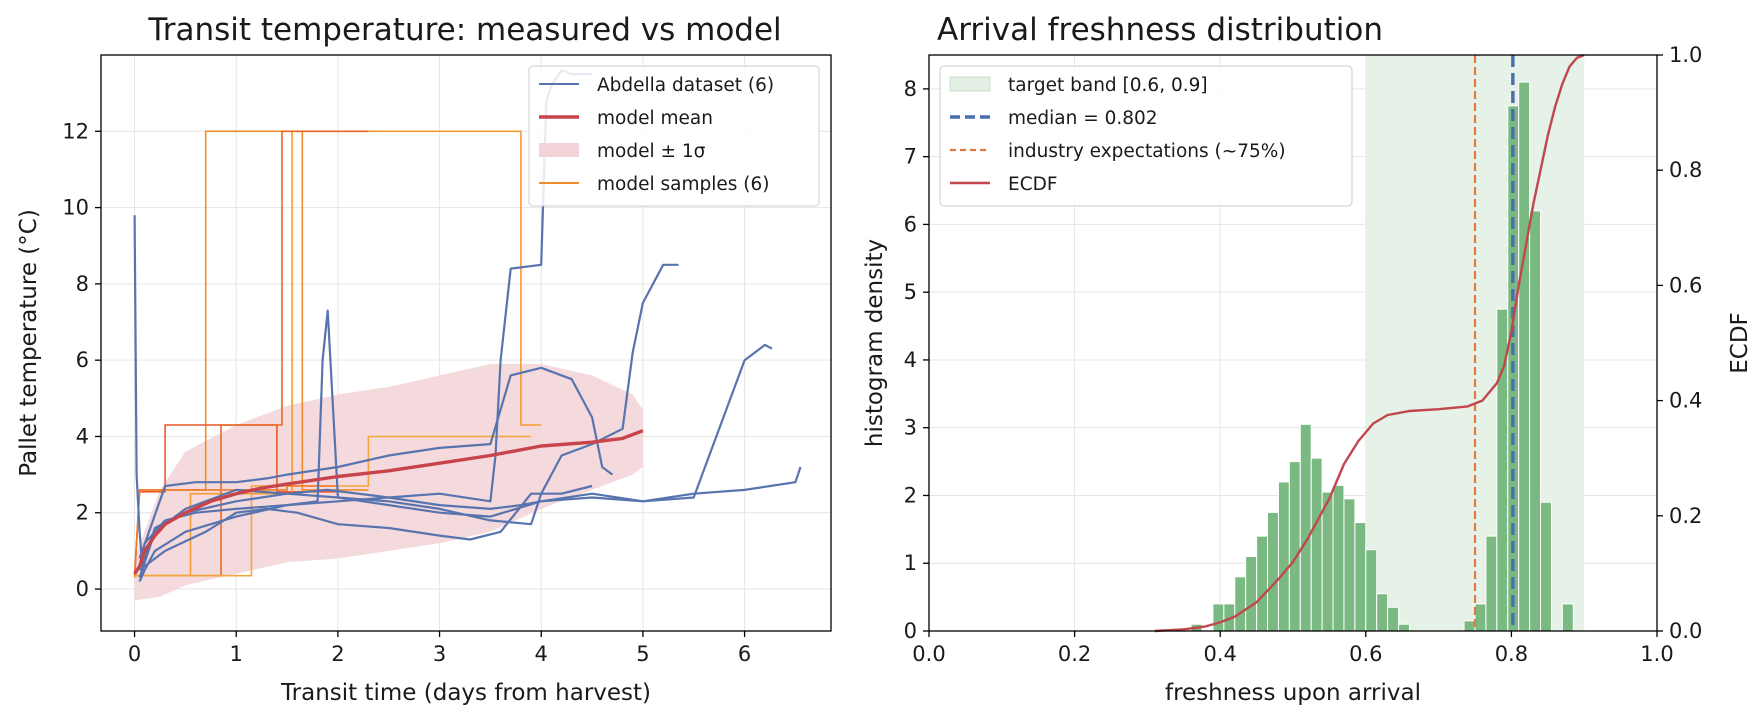 The image size is (1761, 722). What do you see at coordinates (683, 184) in the screenshot?
I see `chart1-legend-label: model samples (6)` at bounding box center [683, 184].